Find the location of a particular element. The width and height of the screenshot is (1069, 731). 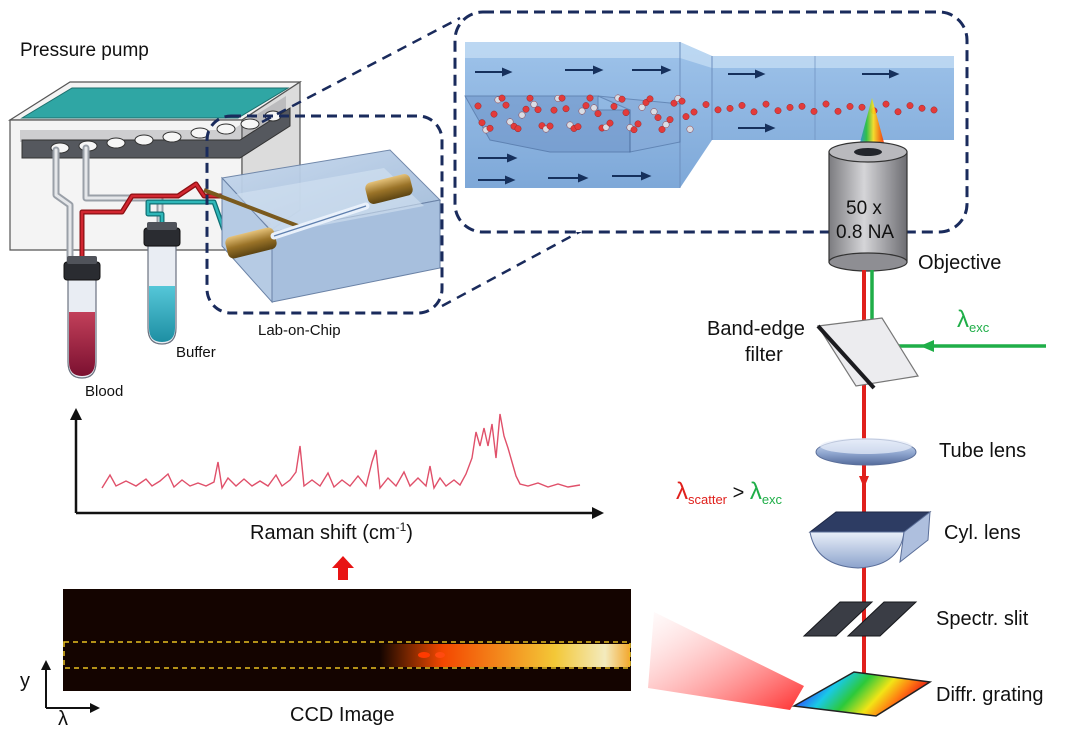

dispersed-beam is located at coordinates (726, 661).